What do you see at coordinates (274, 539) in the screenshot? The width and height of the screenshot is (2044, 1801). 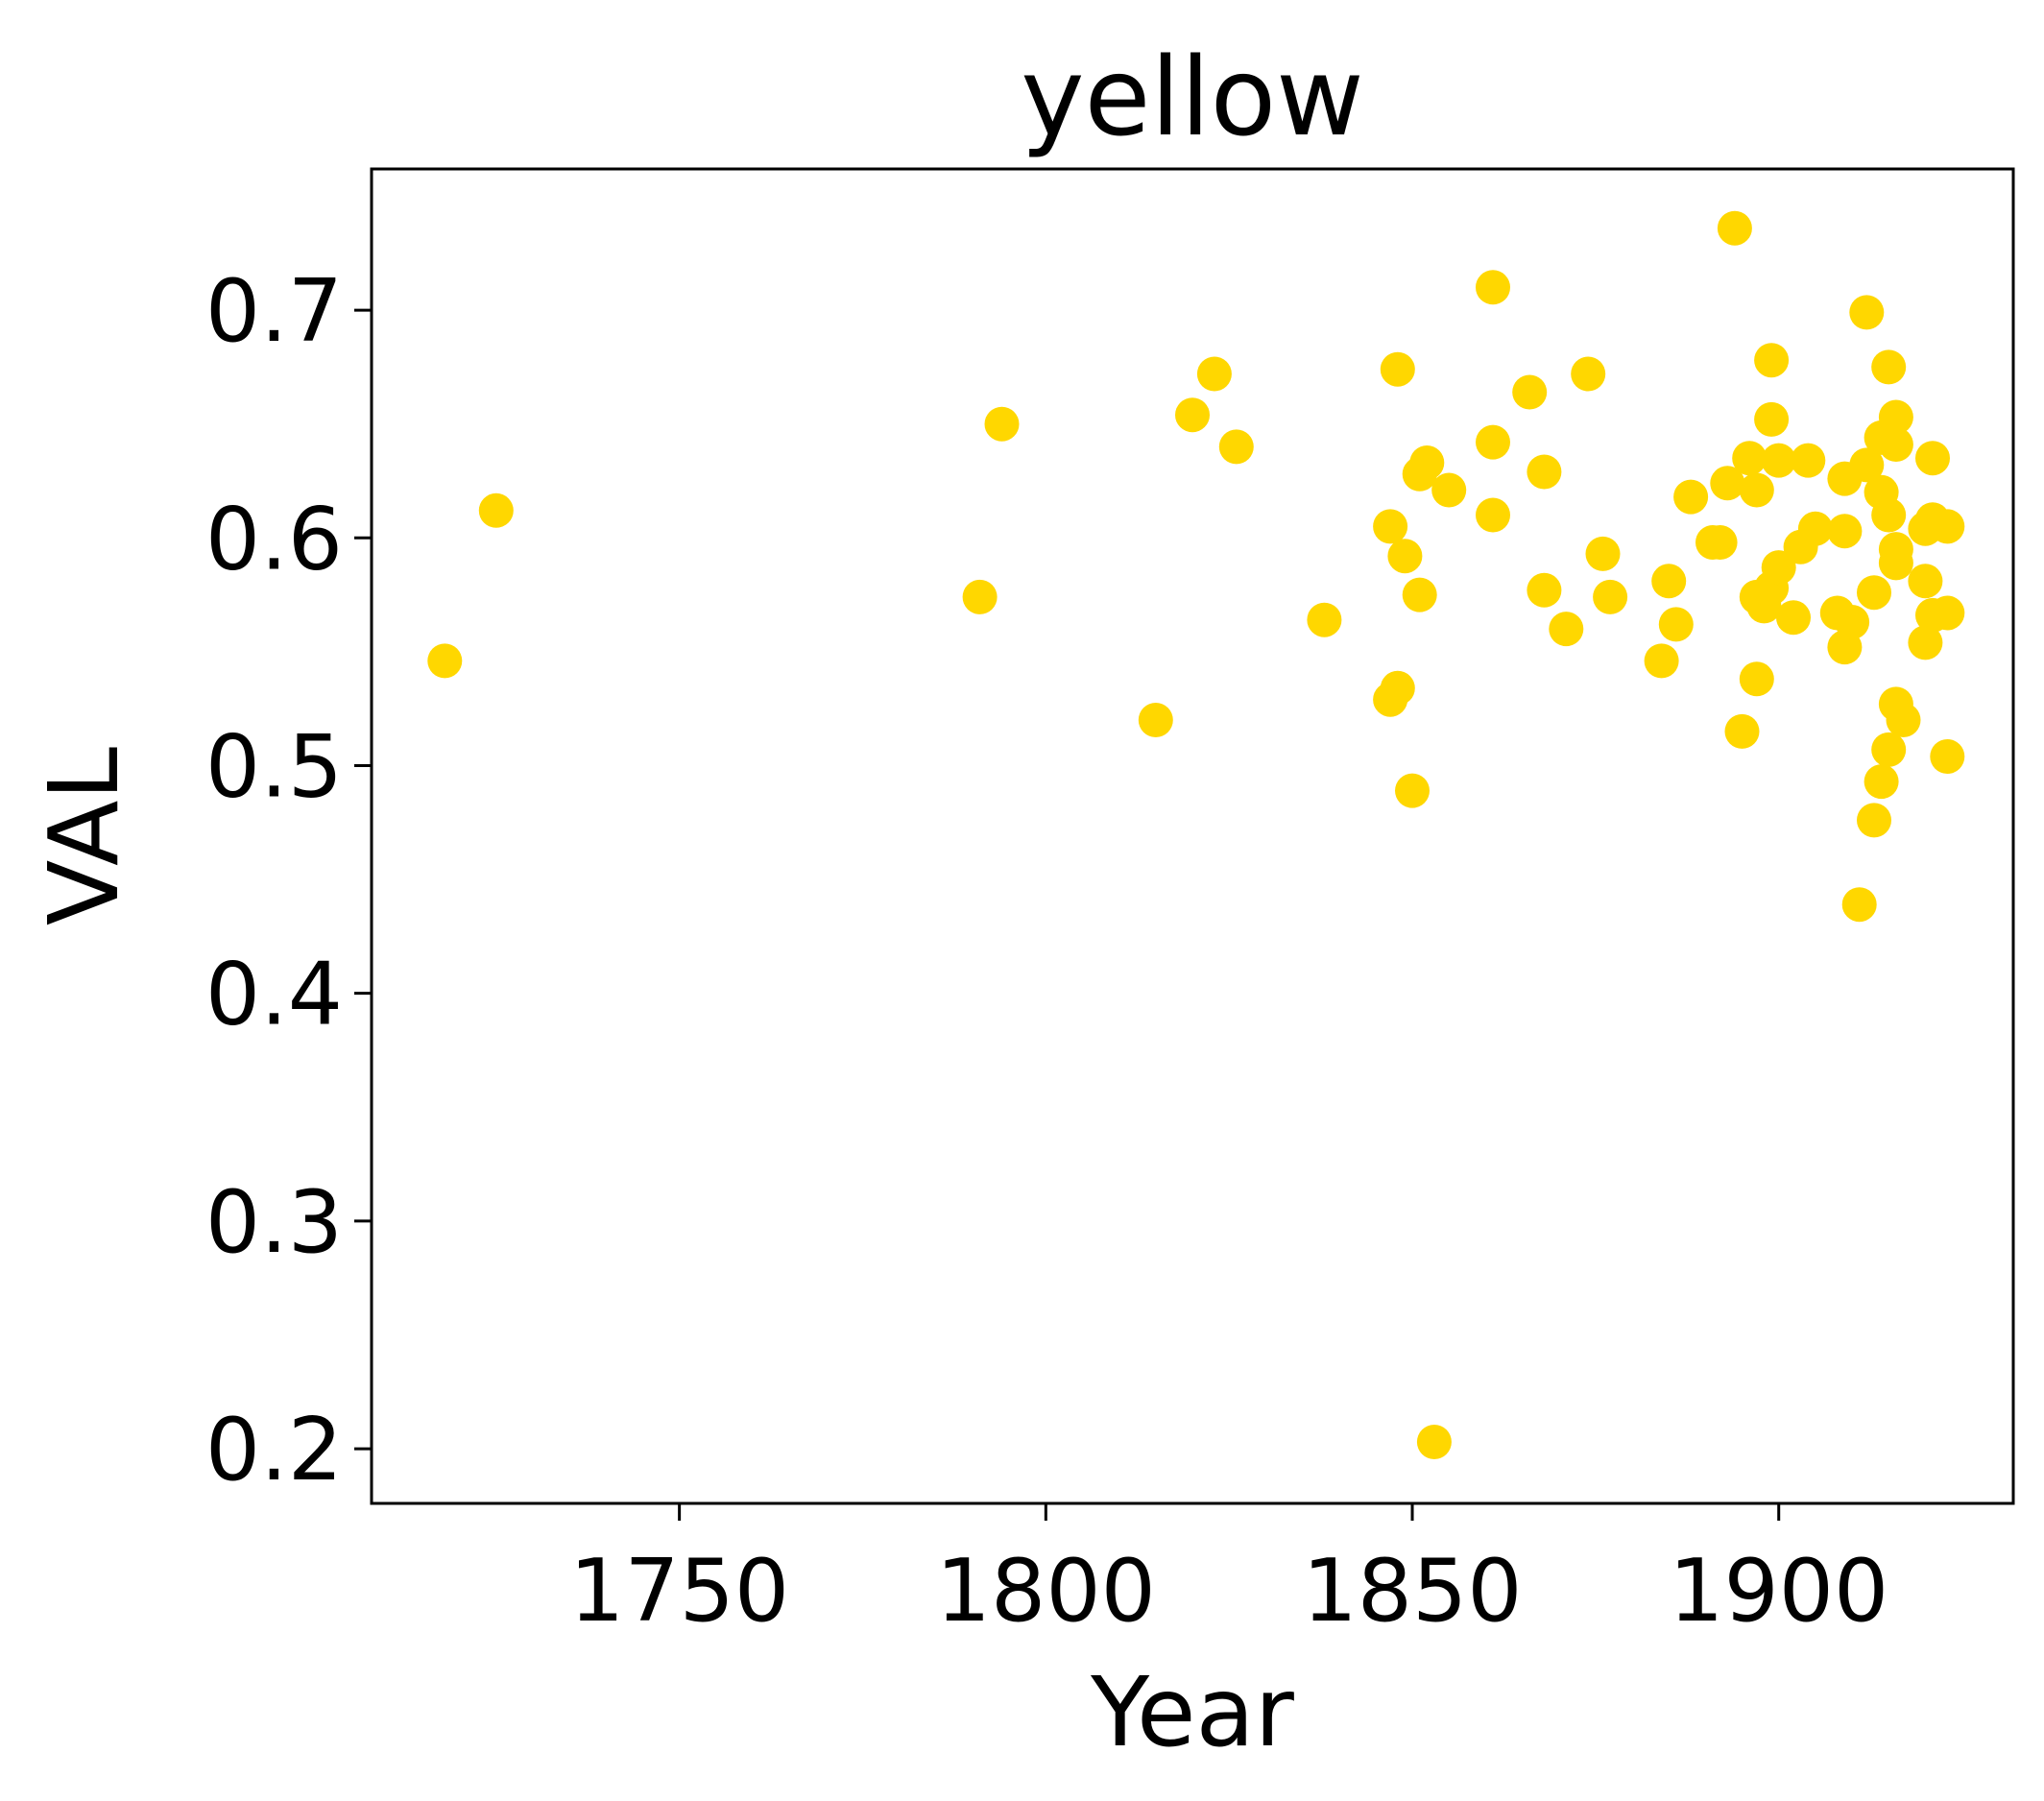 I see `y-tick-label: 0.6` at bounding box center [274, 539].